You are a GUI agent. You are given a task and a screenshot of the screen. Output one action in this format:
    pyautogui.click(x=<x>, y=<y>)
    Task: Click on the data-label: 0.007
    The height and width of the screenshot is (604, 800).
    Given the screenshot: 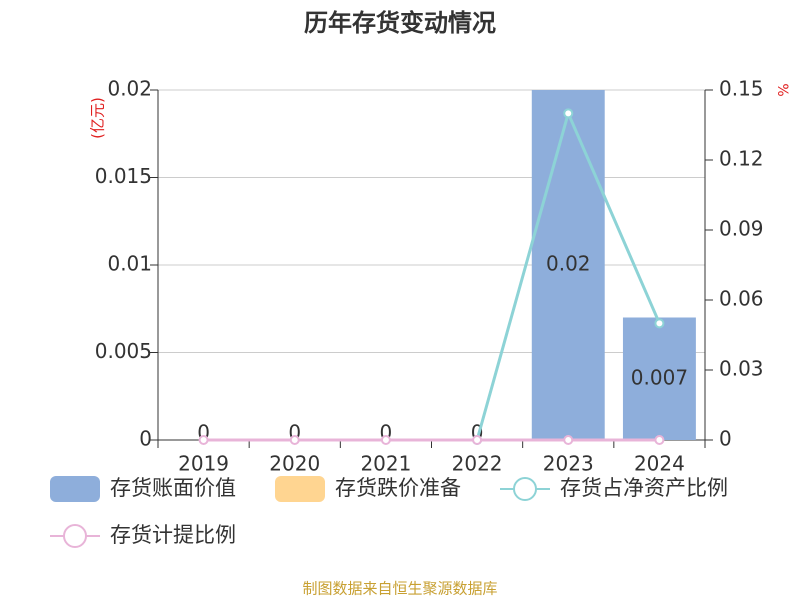 What is the action you would take?
    pyautogui.click(x=659, y=377)
    